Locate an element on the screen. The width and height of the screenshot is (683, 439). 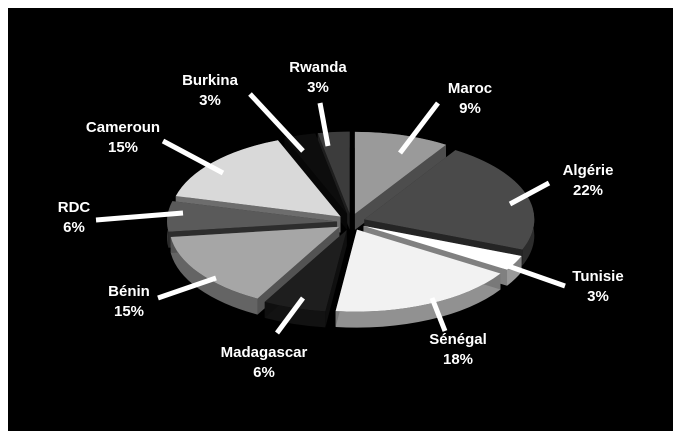
slice-cameroun is located at coordinates (258, 178).